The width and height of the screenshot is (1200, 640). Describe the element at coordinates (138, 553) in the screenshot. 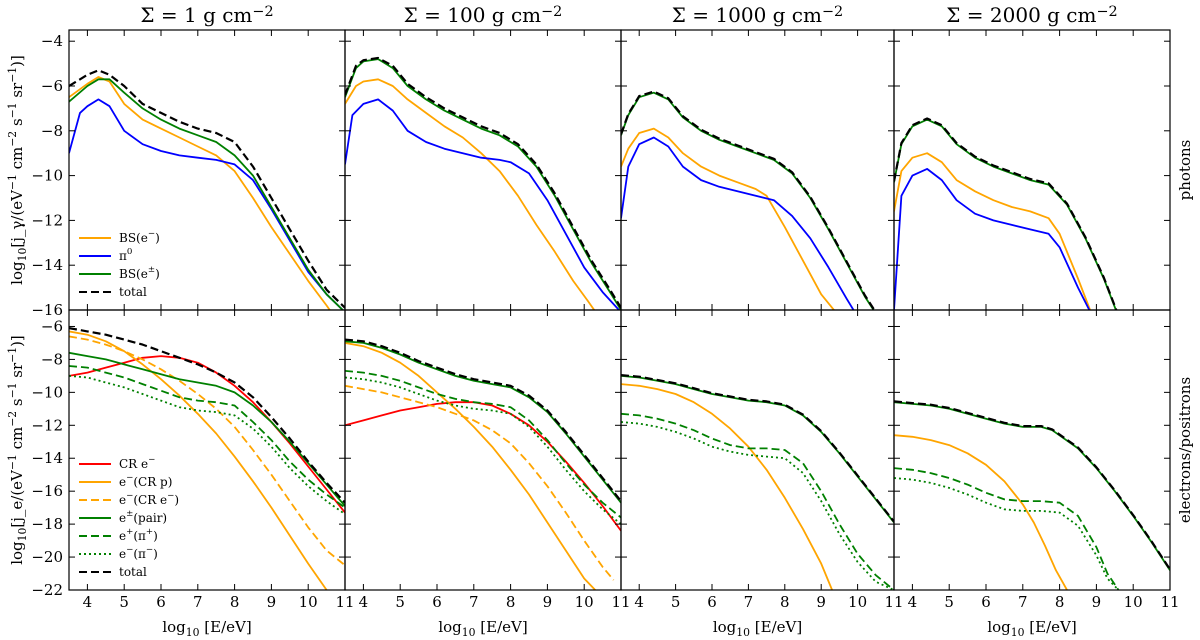

I see `legend-label: e−(π−)` at that location.